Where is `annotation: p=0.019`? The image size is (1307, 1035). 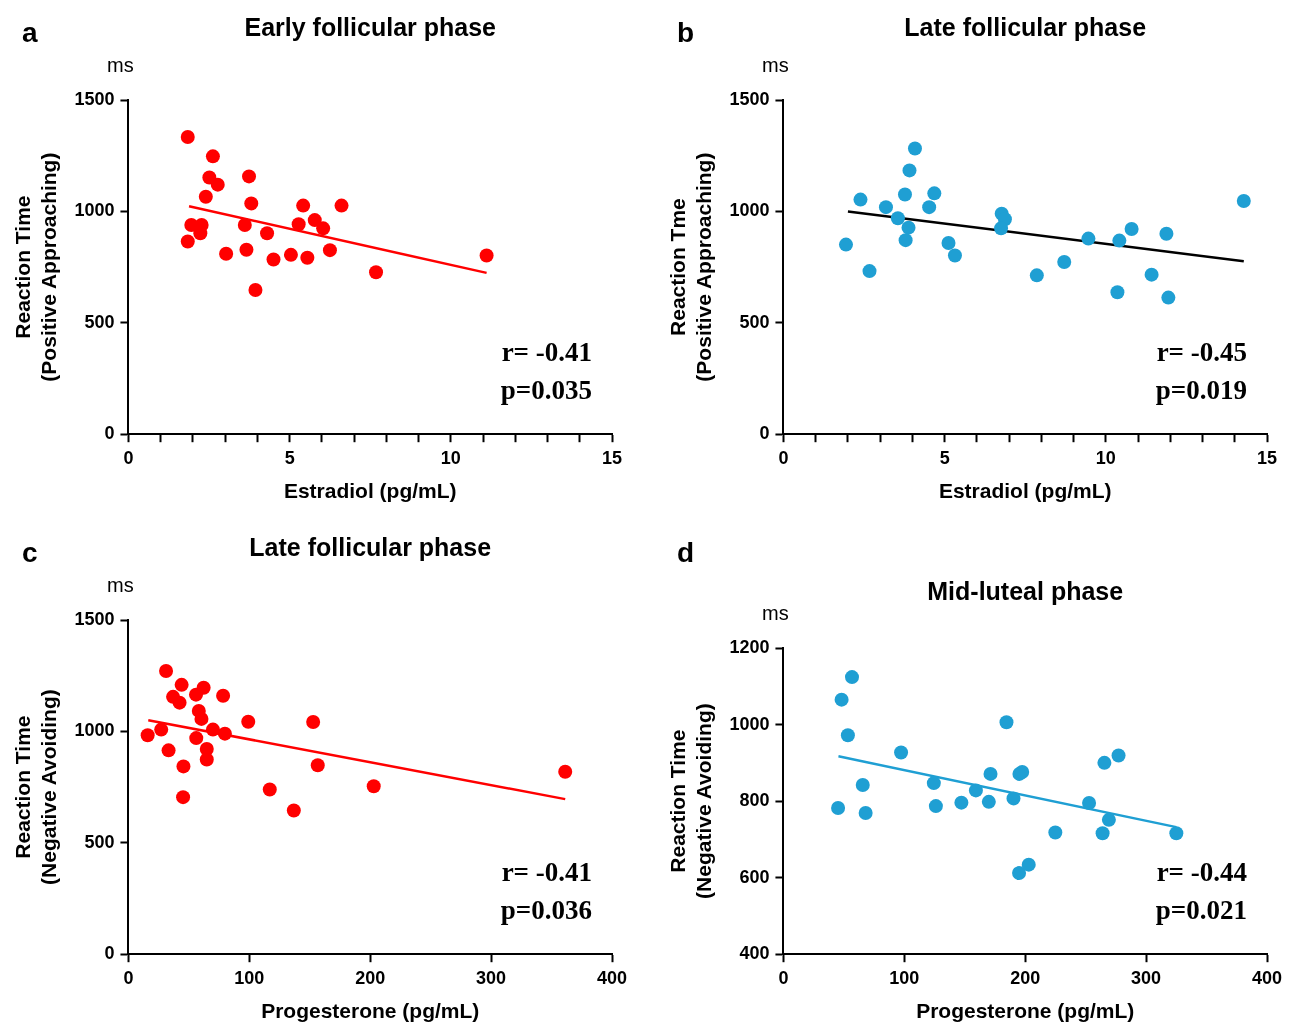
annotation: p=0.019 is located at coordinates (1201, 390).